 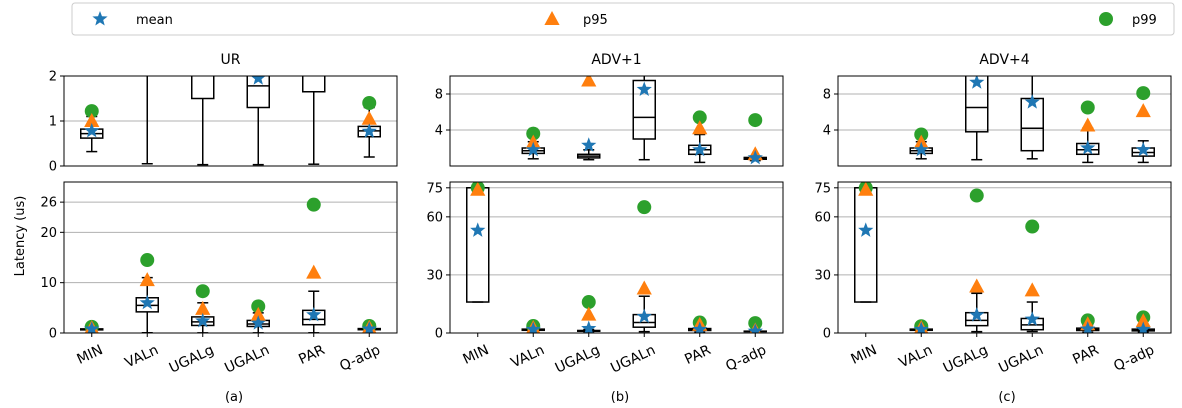 What do you see at coordinates (48, 233) in the screenshot?
I see `y-tick-label: 20` at bounding box center [48, 233].